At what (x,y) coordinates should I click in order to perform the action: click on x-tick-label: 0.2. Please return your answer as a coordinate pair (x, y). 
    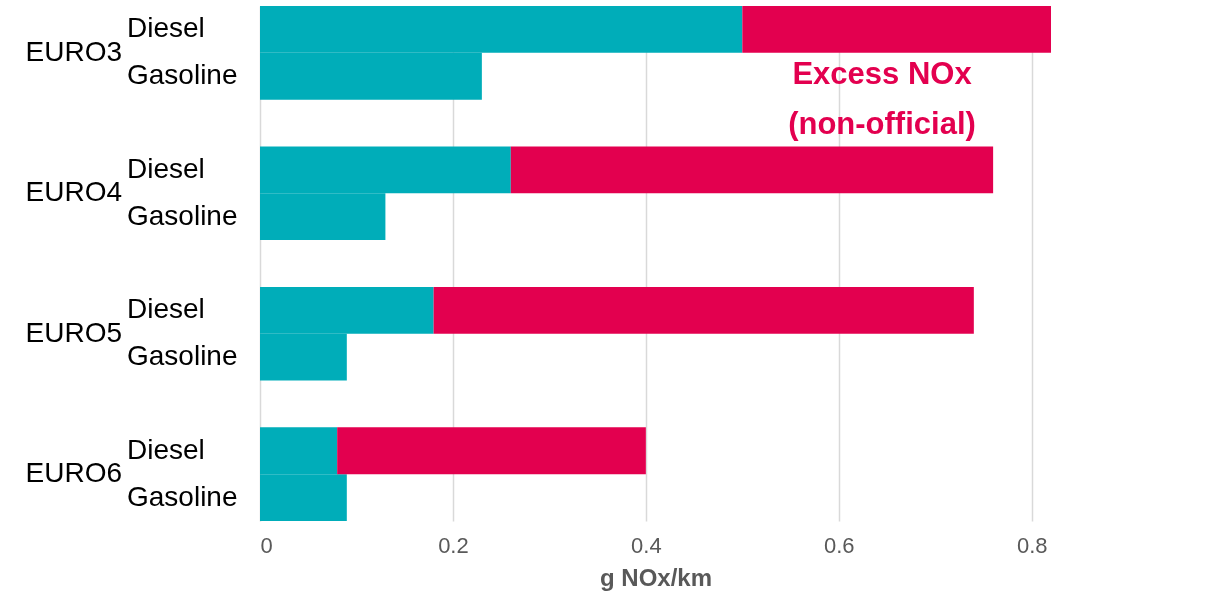
    Looking at the image, I should click on (453, 545).